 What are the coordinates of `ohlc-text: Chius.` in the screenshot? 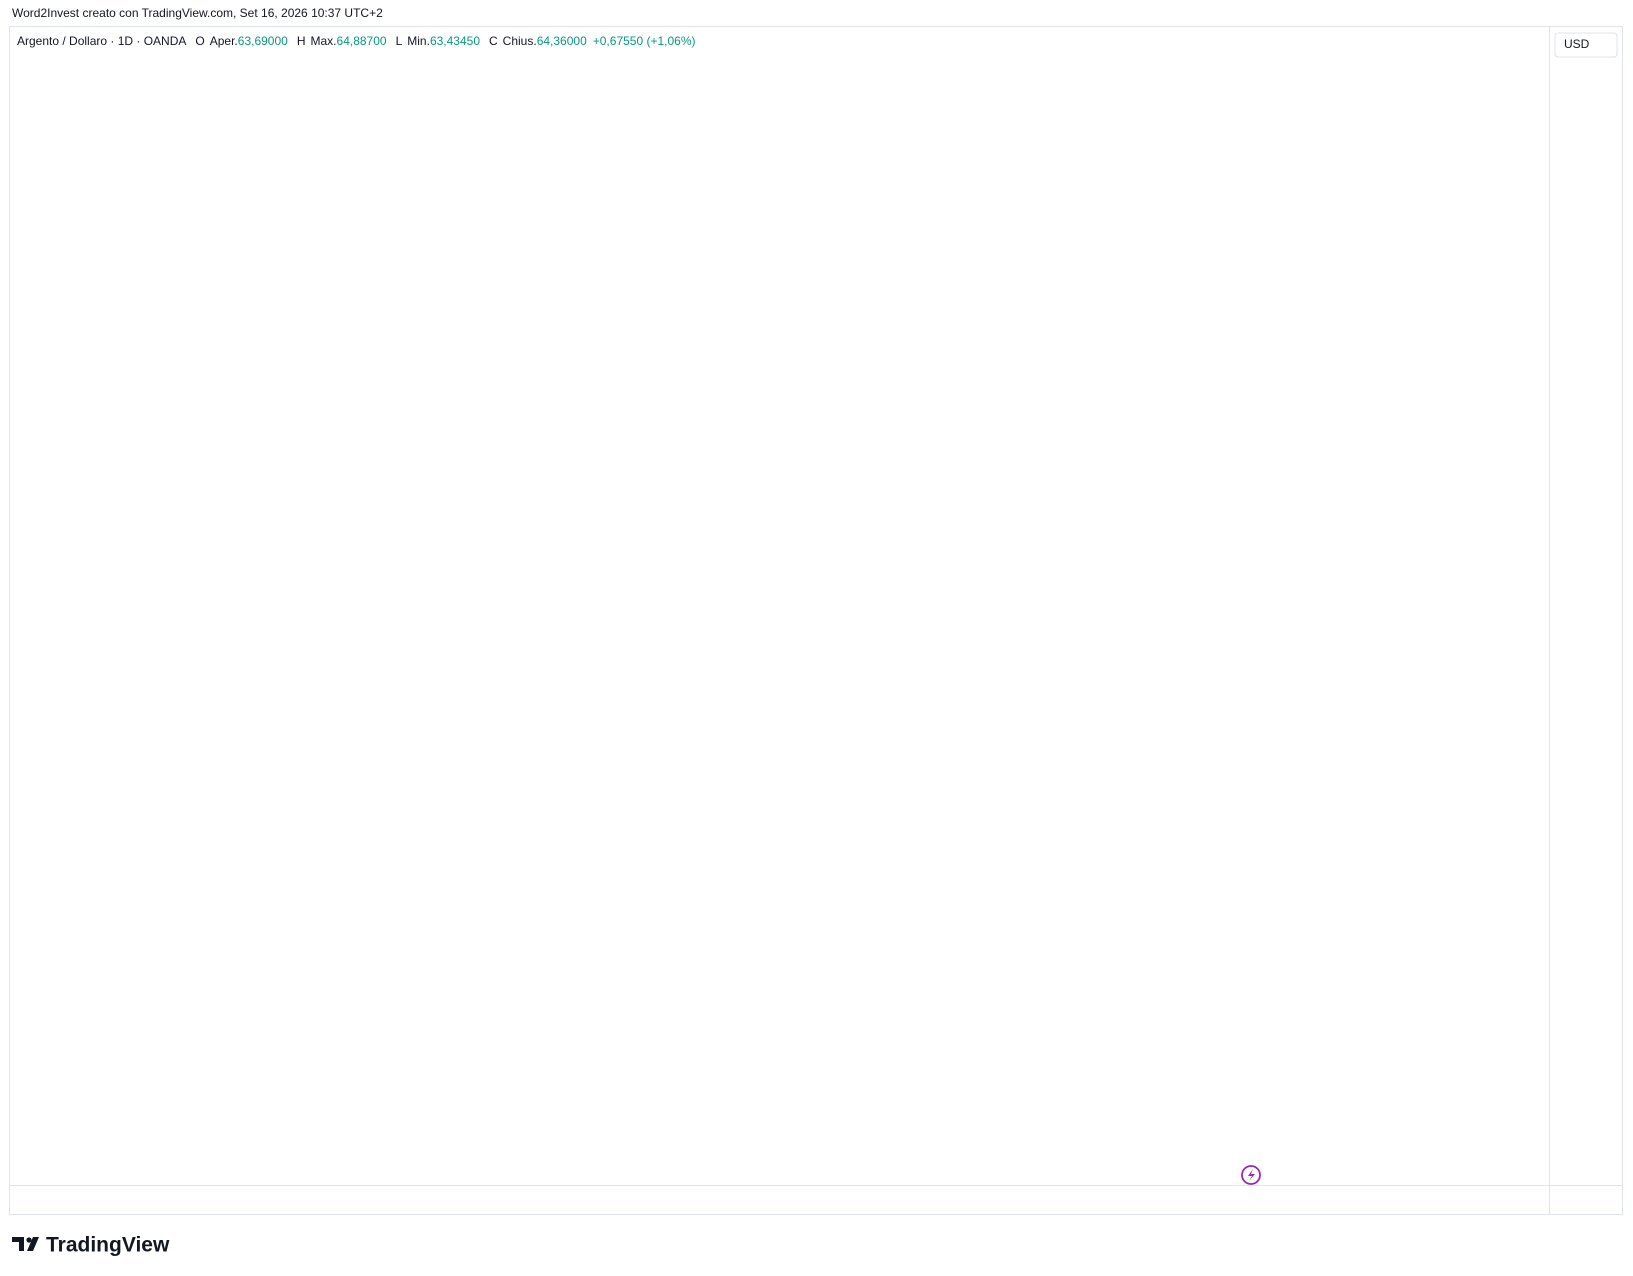 It's located at (520, 41).